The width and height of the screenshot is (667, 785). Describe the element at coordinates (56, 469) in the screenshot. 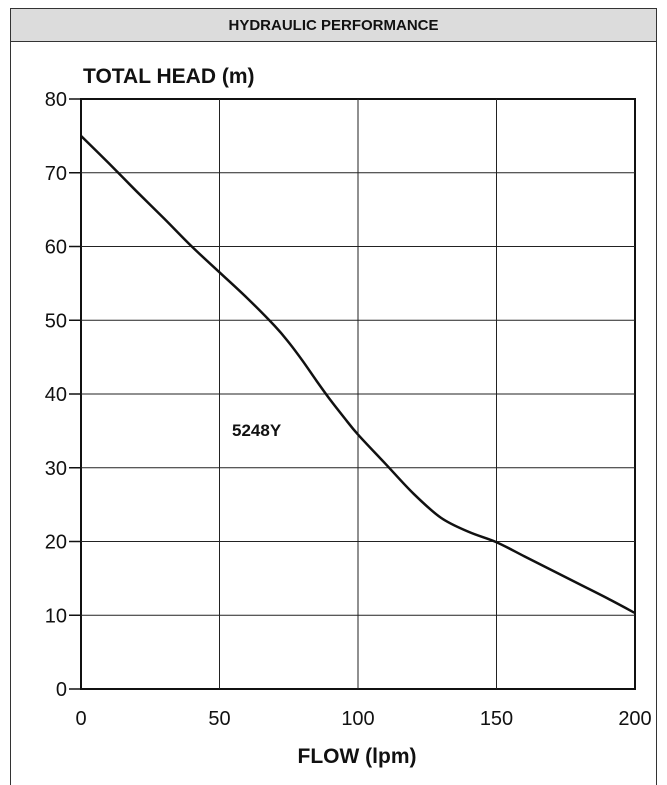

I see `y-tick-label-30: 30` at that location.